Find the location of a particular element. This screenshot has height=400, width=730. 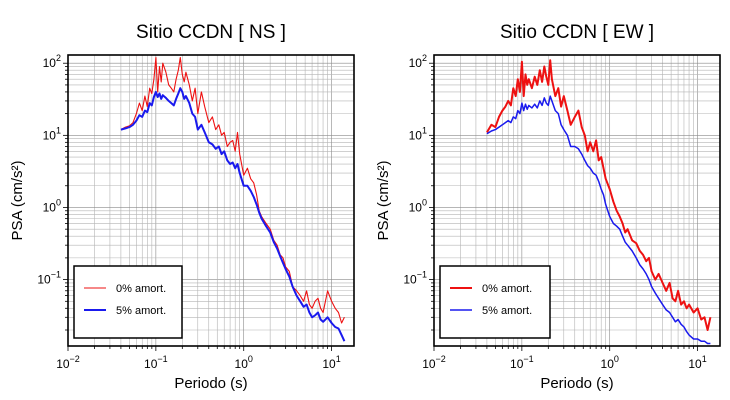

chart-title: Sitio CCDN [ NS ] is located at coordinates (211, 32).